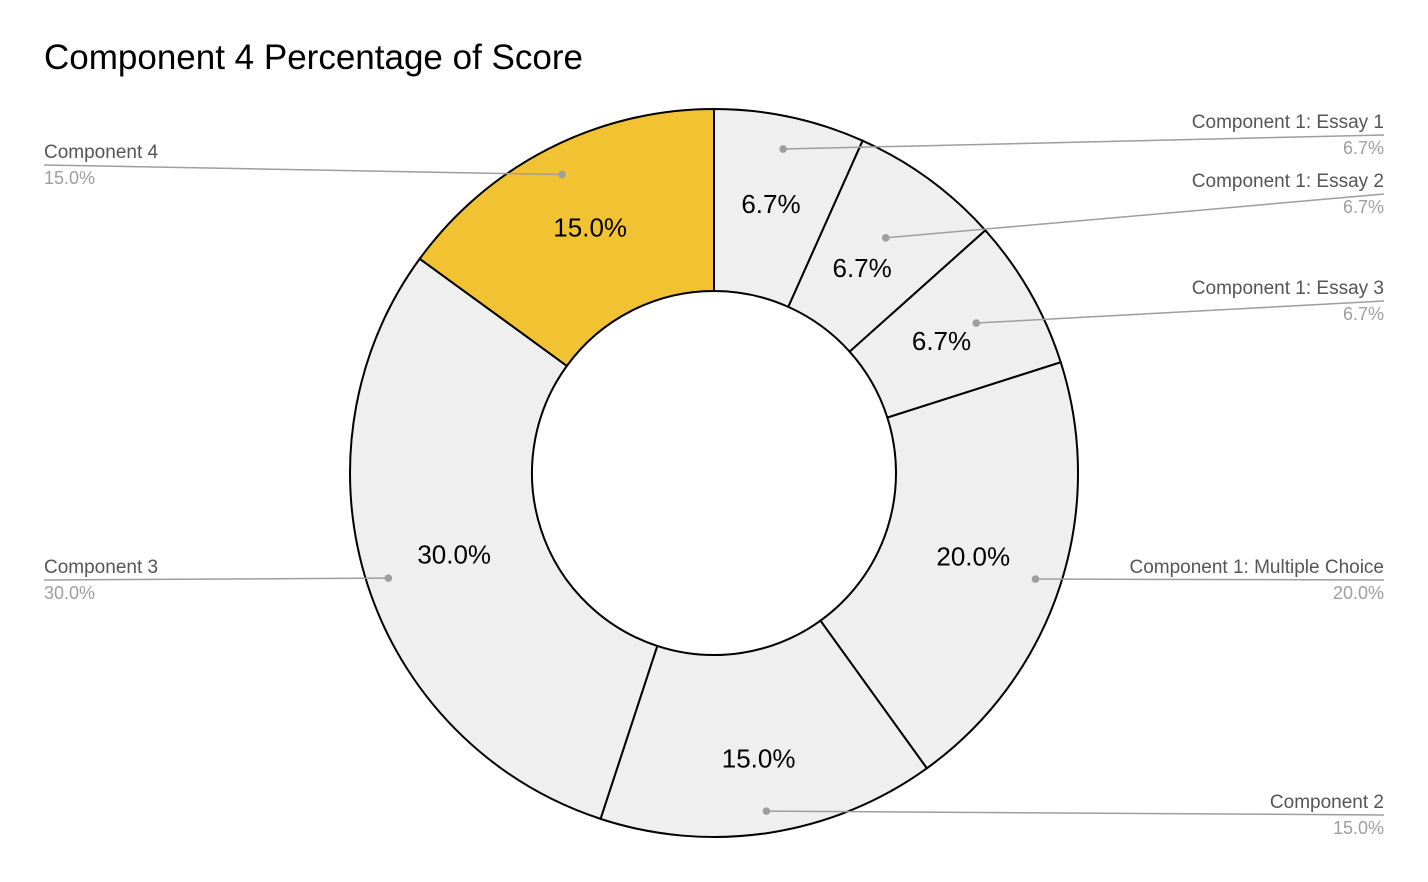 The height and width of the screenshot is (882, 1428). Describe the element at coordinates (941, 341) in the screenshot. I see `slice-value-label-component-1-essay-3: 6.7%` at that location.